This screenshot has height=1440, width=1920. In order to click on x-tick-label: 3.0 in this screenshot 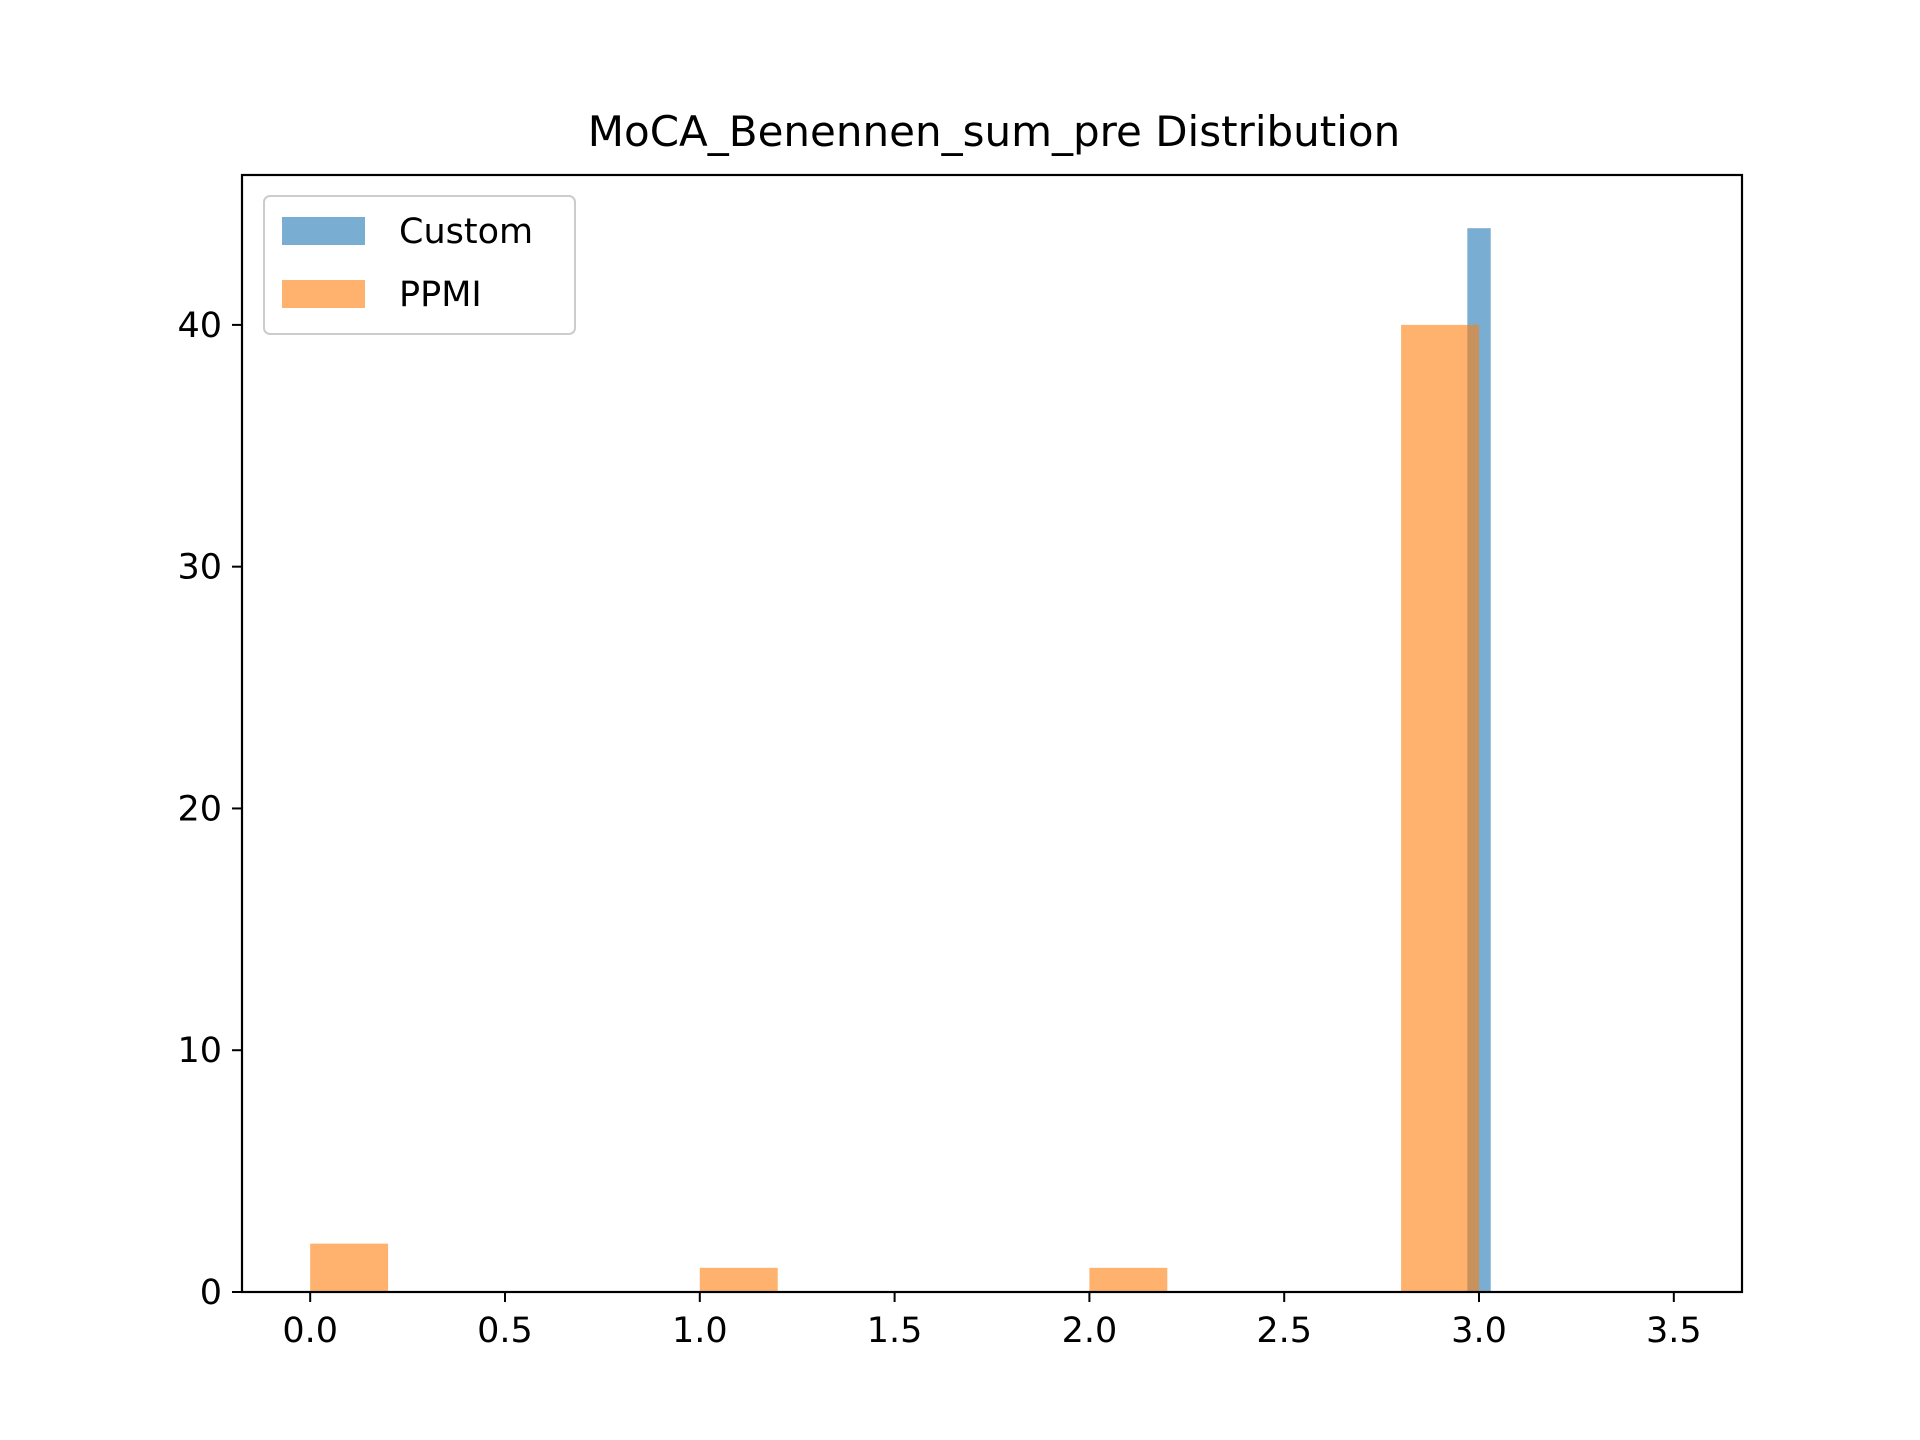, I will do `click(1479, 1331)`.